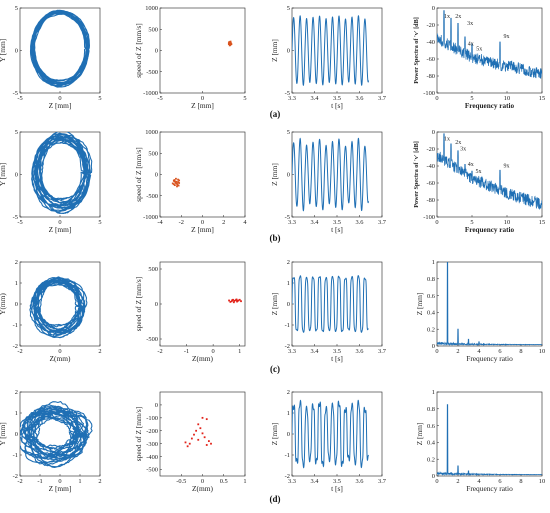  What do you see at coordinates (337, 229) in the screenshot?
I see `x-axis-label: t [s]` at bounding box center [337, 229].